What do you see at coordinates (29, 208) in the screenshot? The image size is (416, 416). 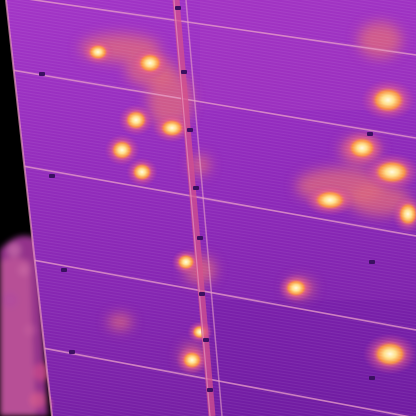 I see `array-left-edge` at bounding box center [29, 208].